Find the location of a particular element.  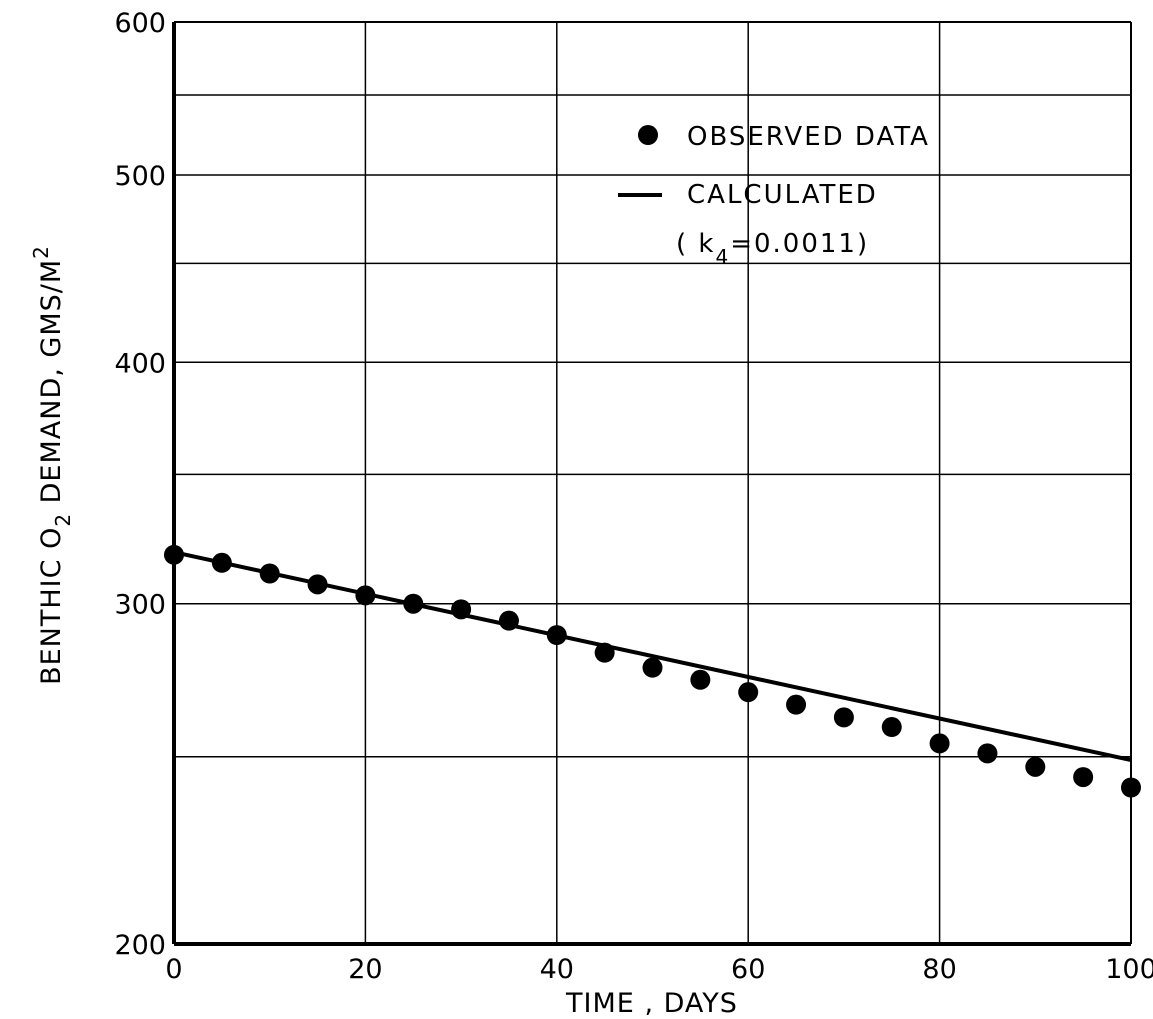

y-tick-label: 400 is located at coordinates (140, 363).